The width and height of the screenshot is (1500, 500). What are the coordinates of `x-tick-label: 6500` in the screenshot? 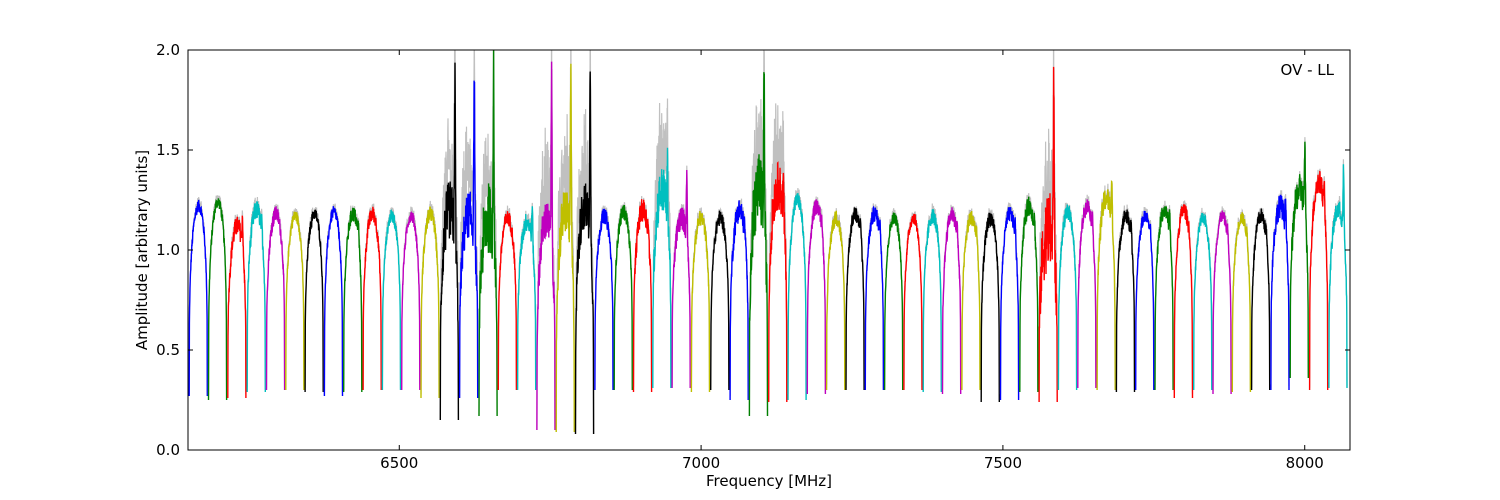 It's located at (399, 463).